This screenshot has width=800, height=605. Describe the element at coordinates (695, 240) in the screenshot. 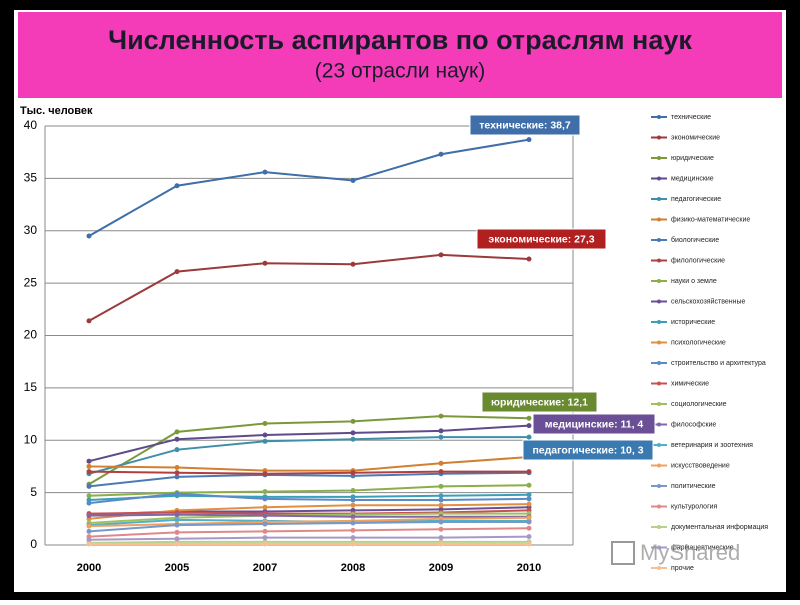

I see `legend-label: биологические` at that location.